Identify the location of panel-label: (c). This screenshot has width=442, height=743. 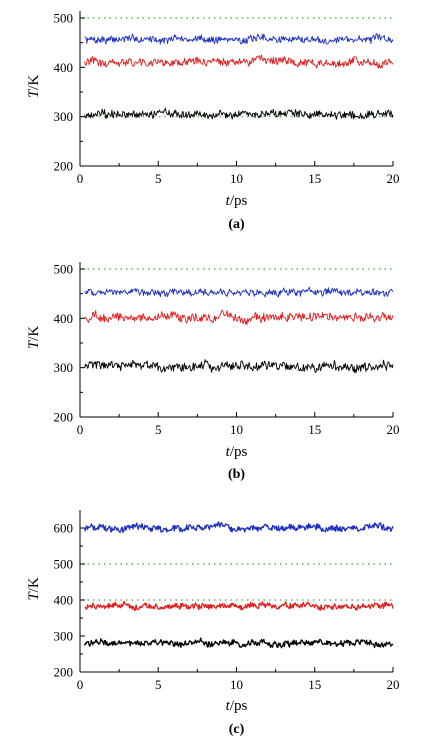
(237, 729).